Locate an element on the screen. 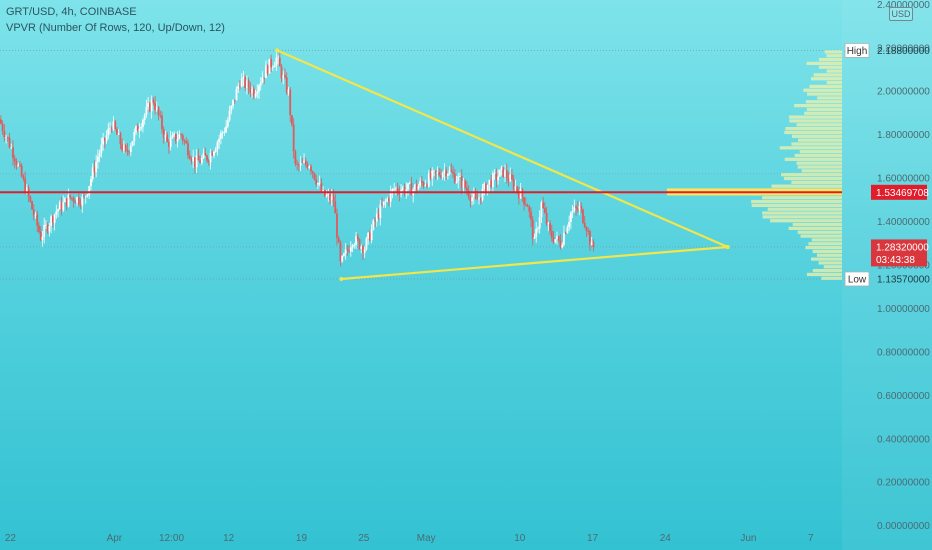 The image size is (932, 550). currency-badge: USD is located at coordinates (901, 14).